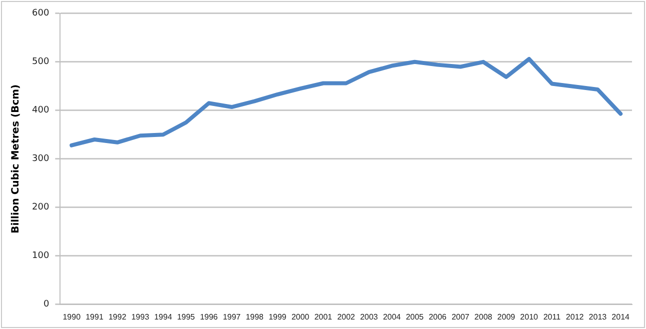  Describe the element at coordinates (461, 317) in the screenshot. I see `x-tick-label: 2007` at that location.